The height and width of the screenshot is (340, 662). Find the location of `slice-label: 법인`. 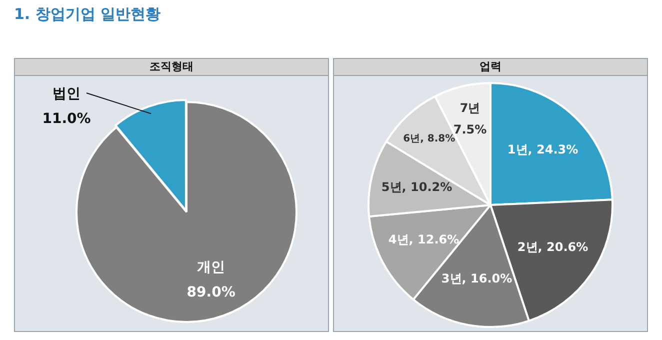

slice-label: 법인 is located at coordinates (66, 94).